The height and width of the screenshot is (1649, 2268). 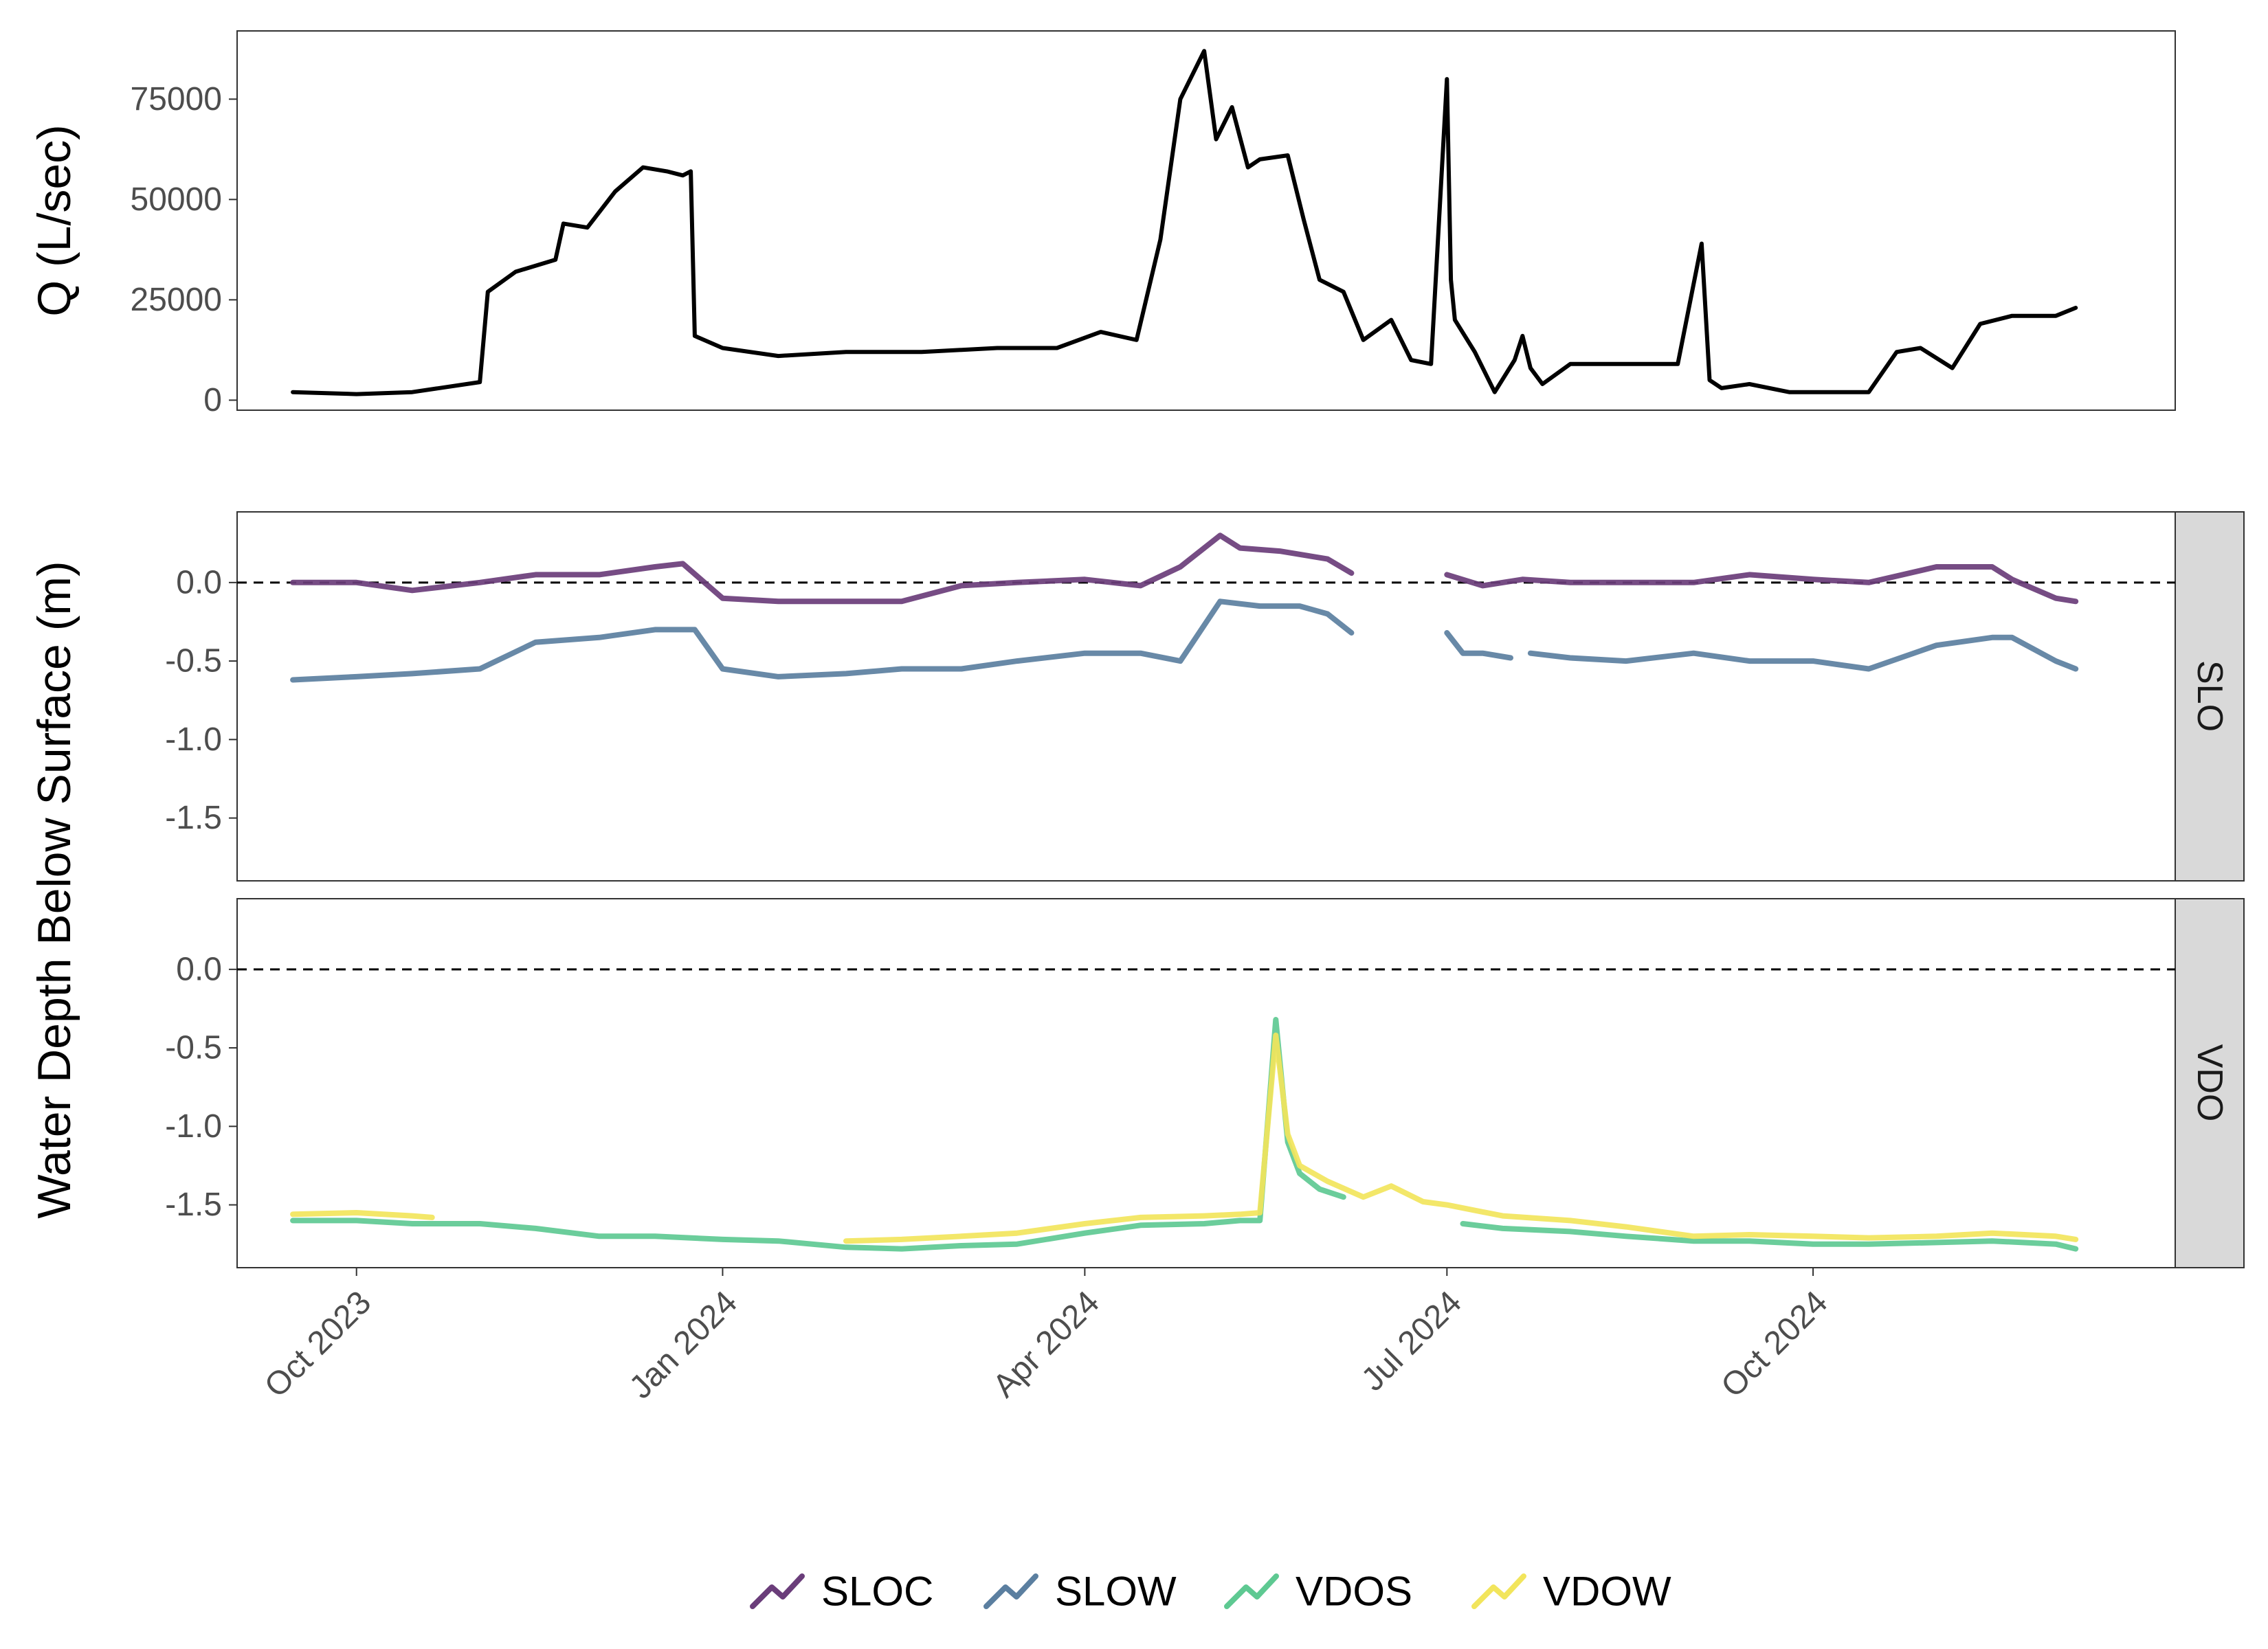 I want to click on slo-facet-strip, so click(x=2210, y=696).